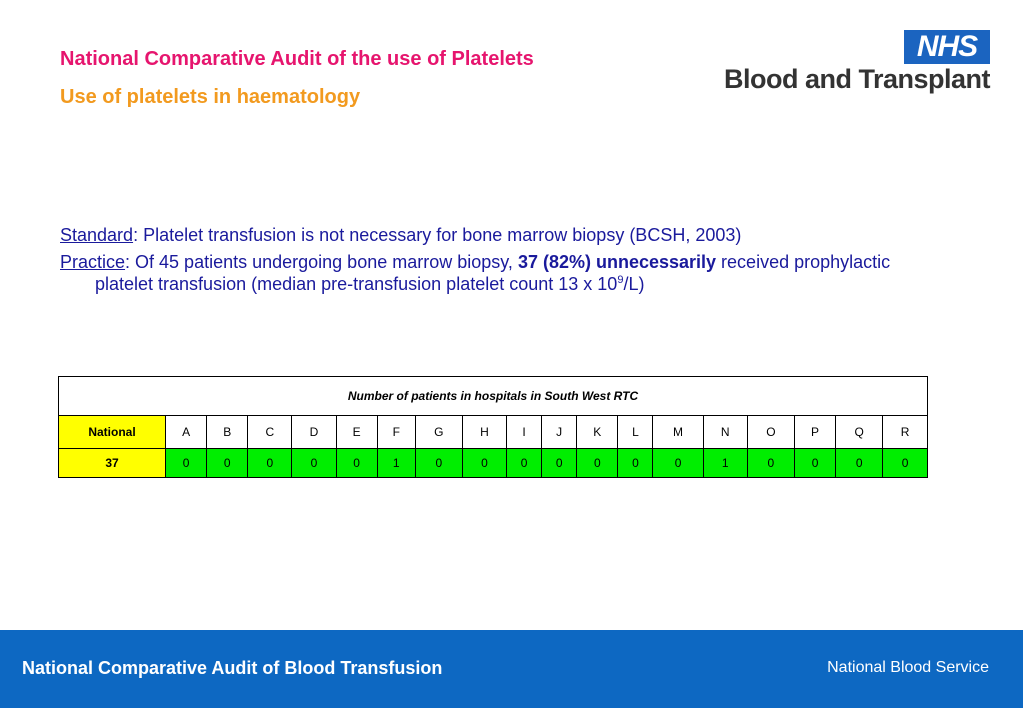 The image size is (1023, 708). I want to click on hospital-header-cell: A, so click(186, 432).